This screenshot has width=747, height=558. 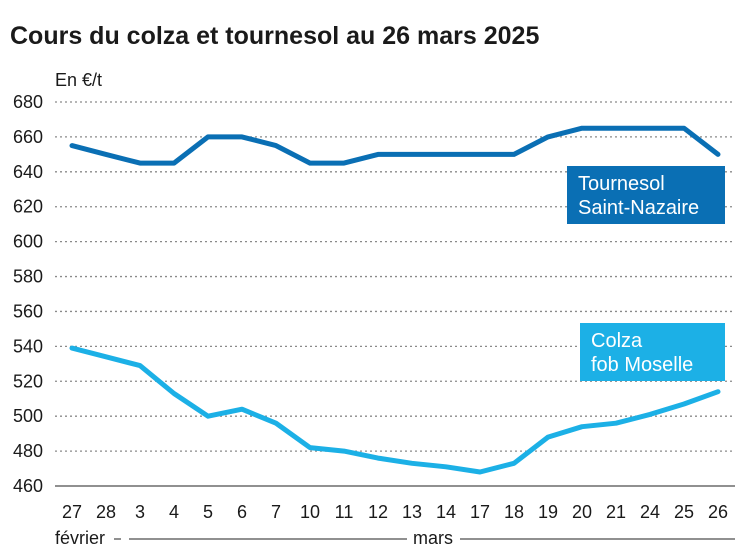 I want to click on x-tick-label: 19, so click(x=548, y=512).